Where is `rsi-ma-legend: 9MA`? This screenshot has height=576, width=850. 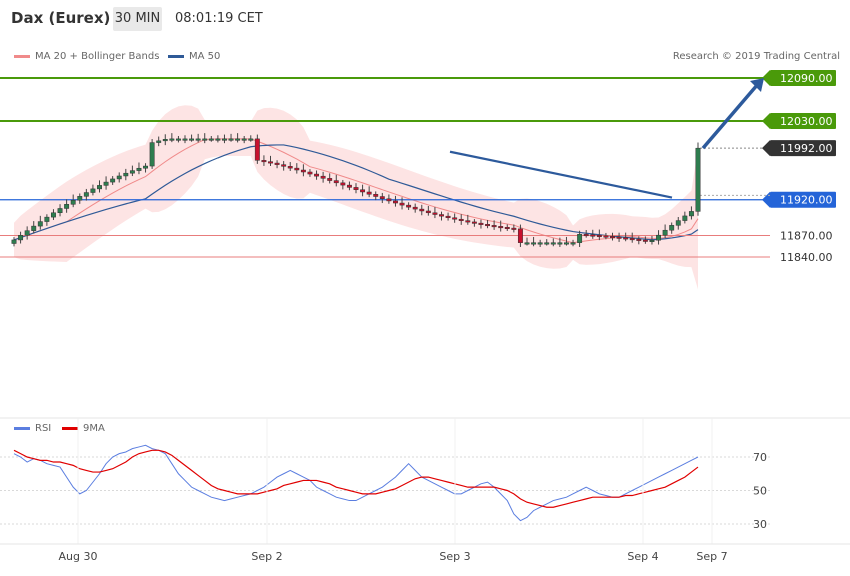
rsi-ma-legend: 9MA is located at coordinates (83, 428).